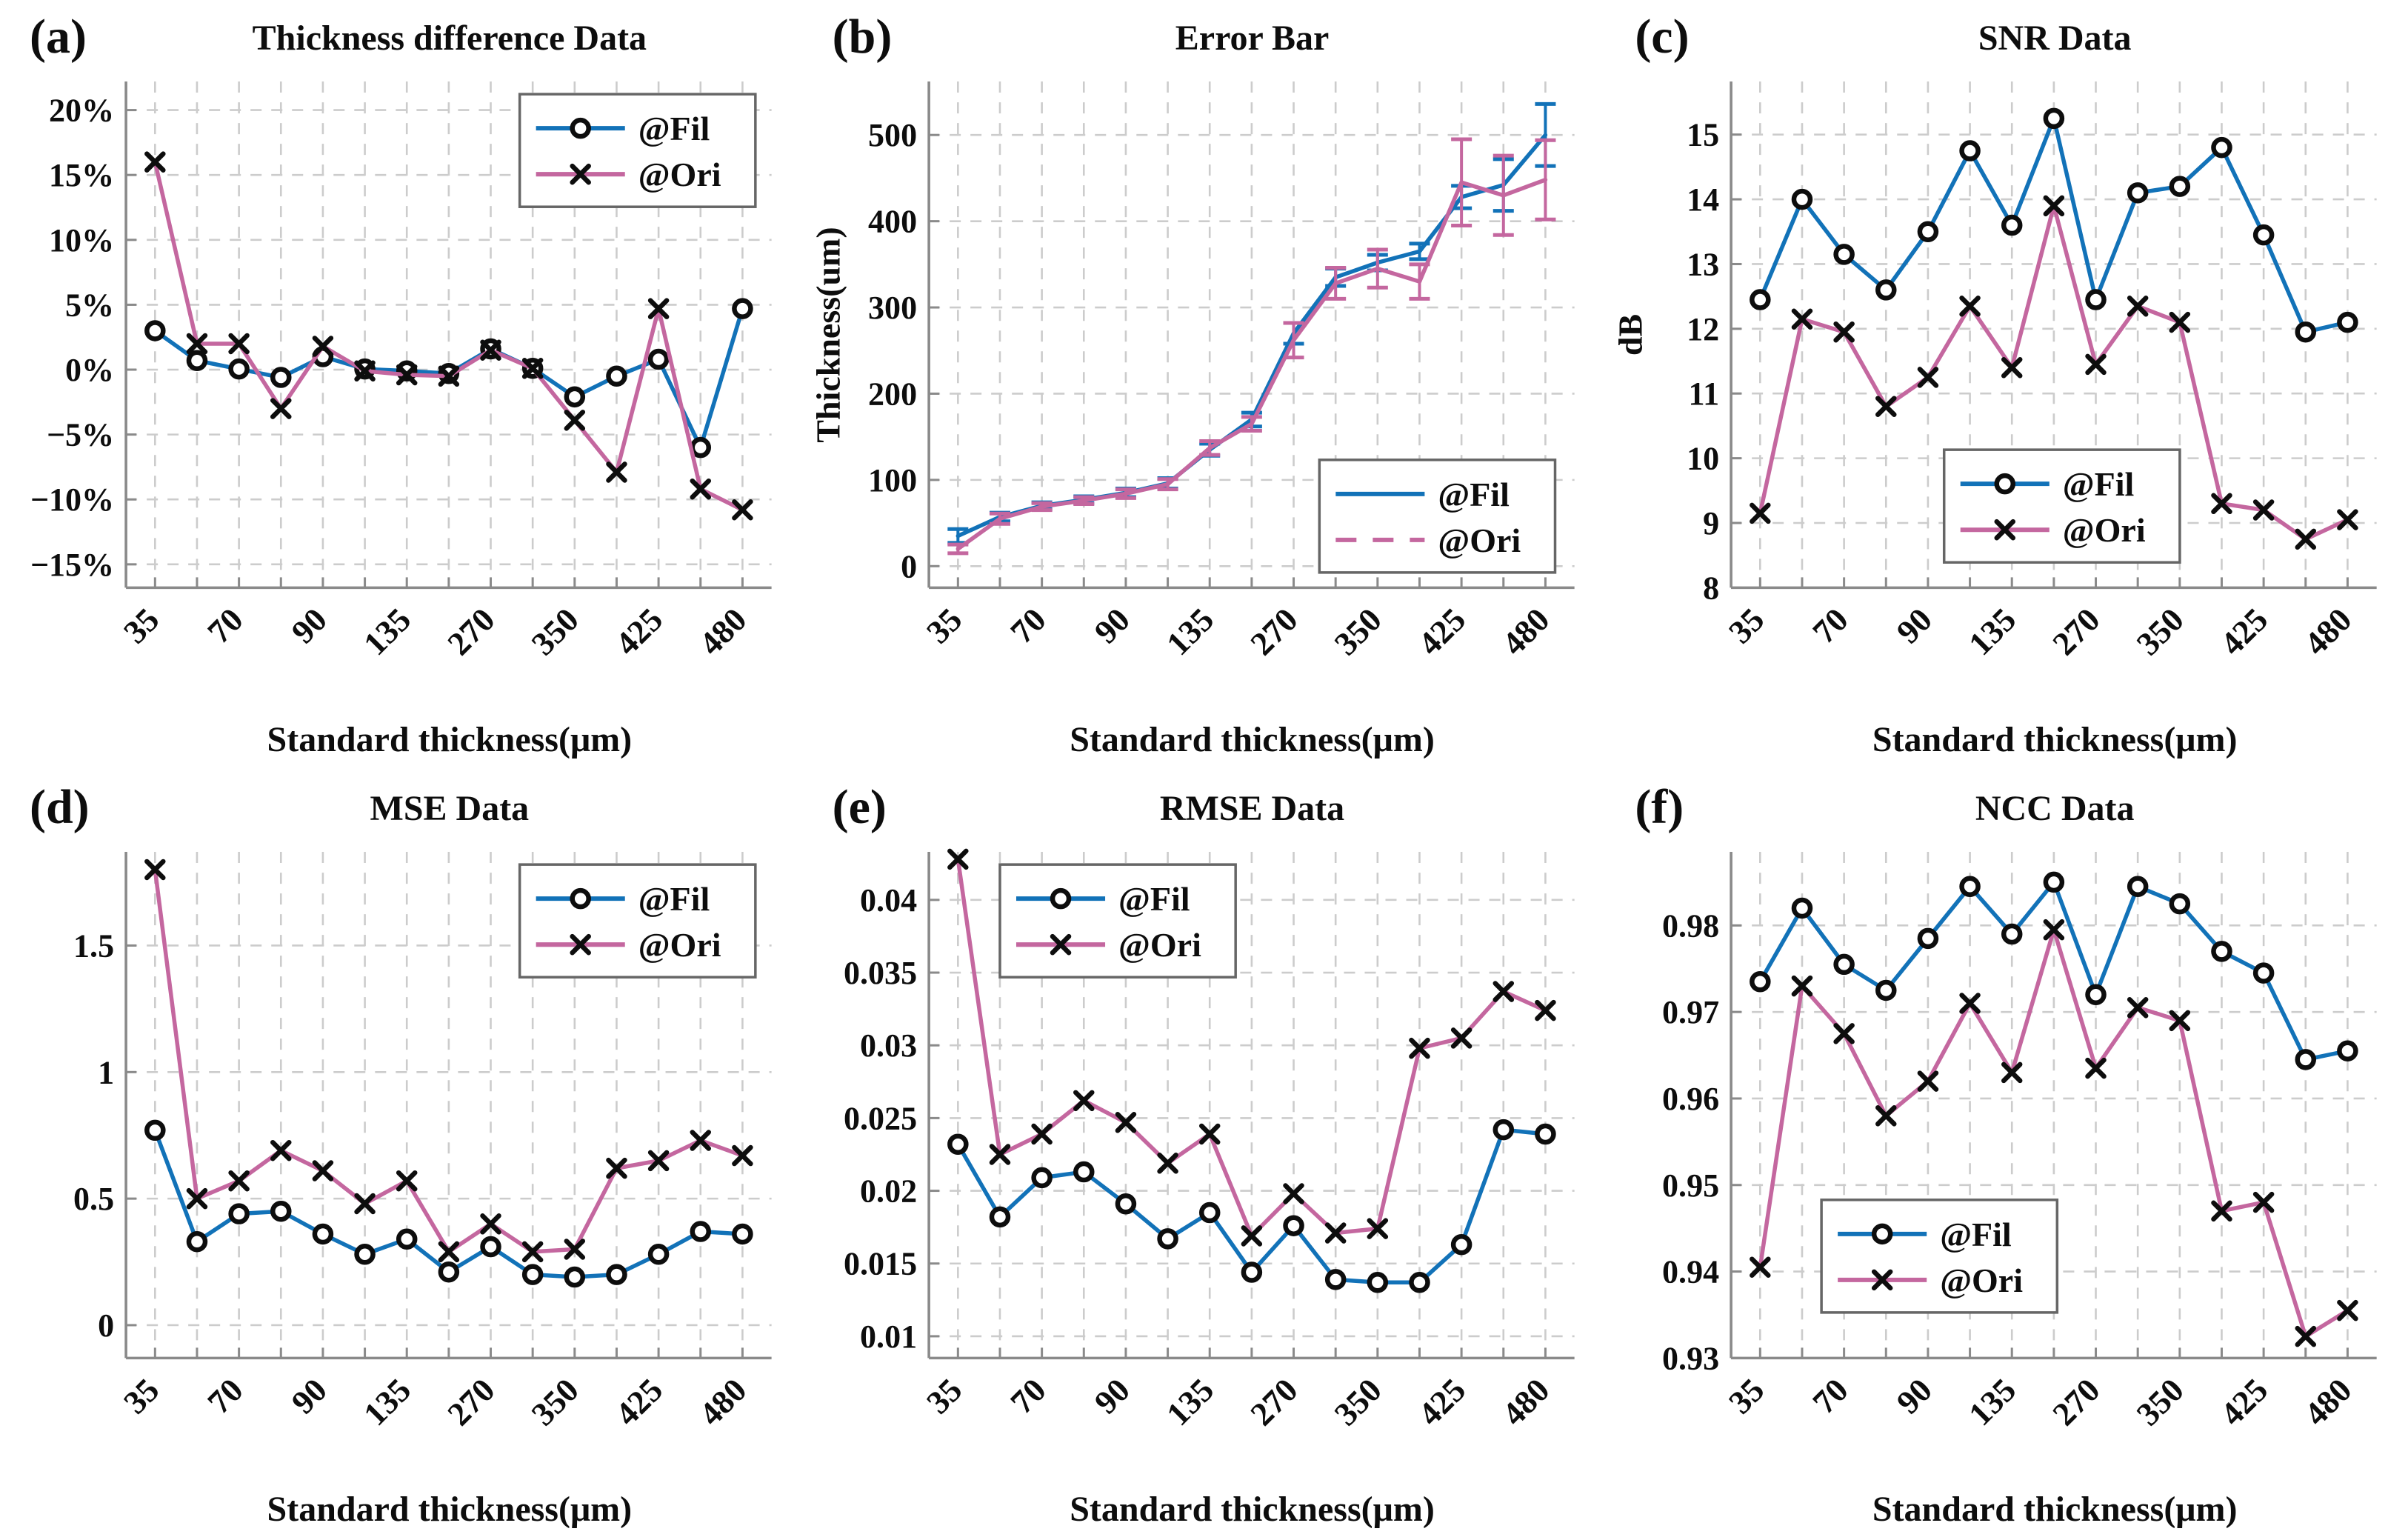  I want to click on svg-text: 0%, so click(89, 370).